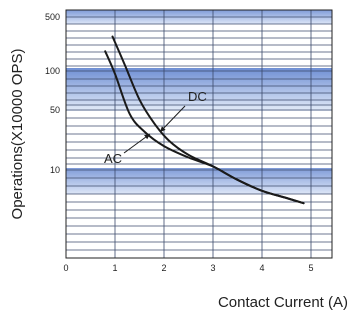 This screenshot has width=350, height=325. Describe the element at coordinates (17, 134) in the screenshot. I see `y-axis-label: Operations(X10000 OPS)` at that location.